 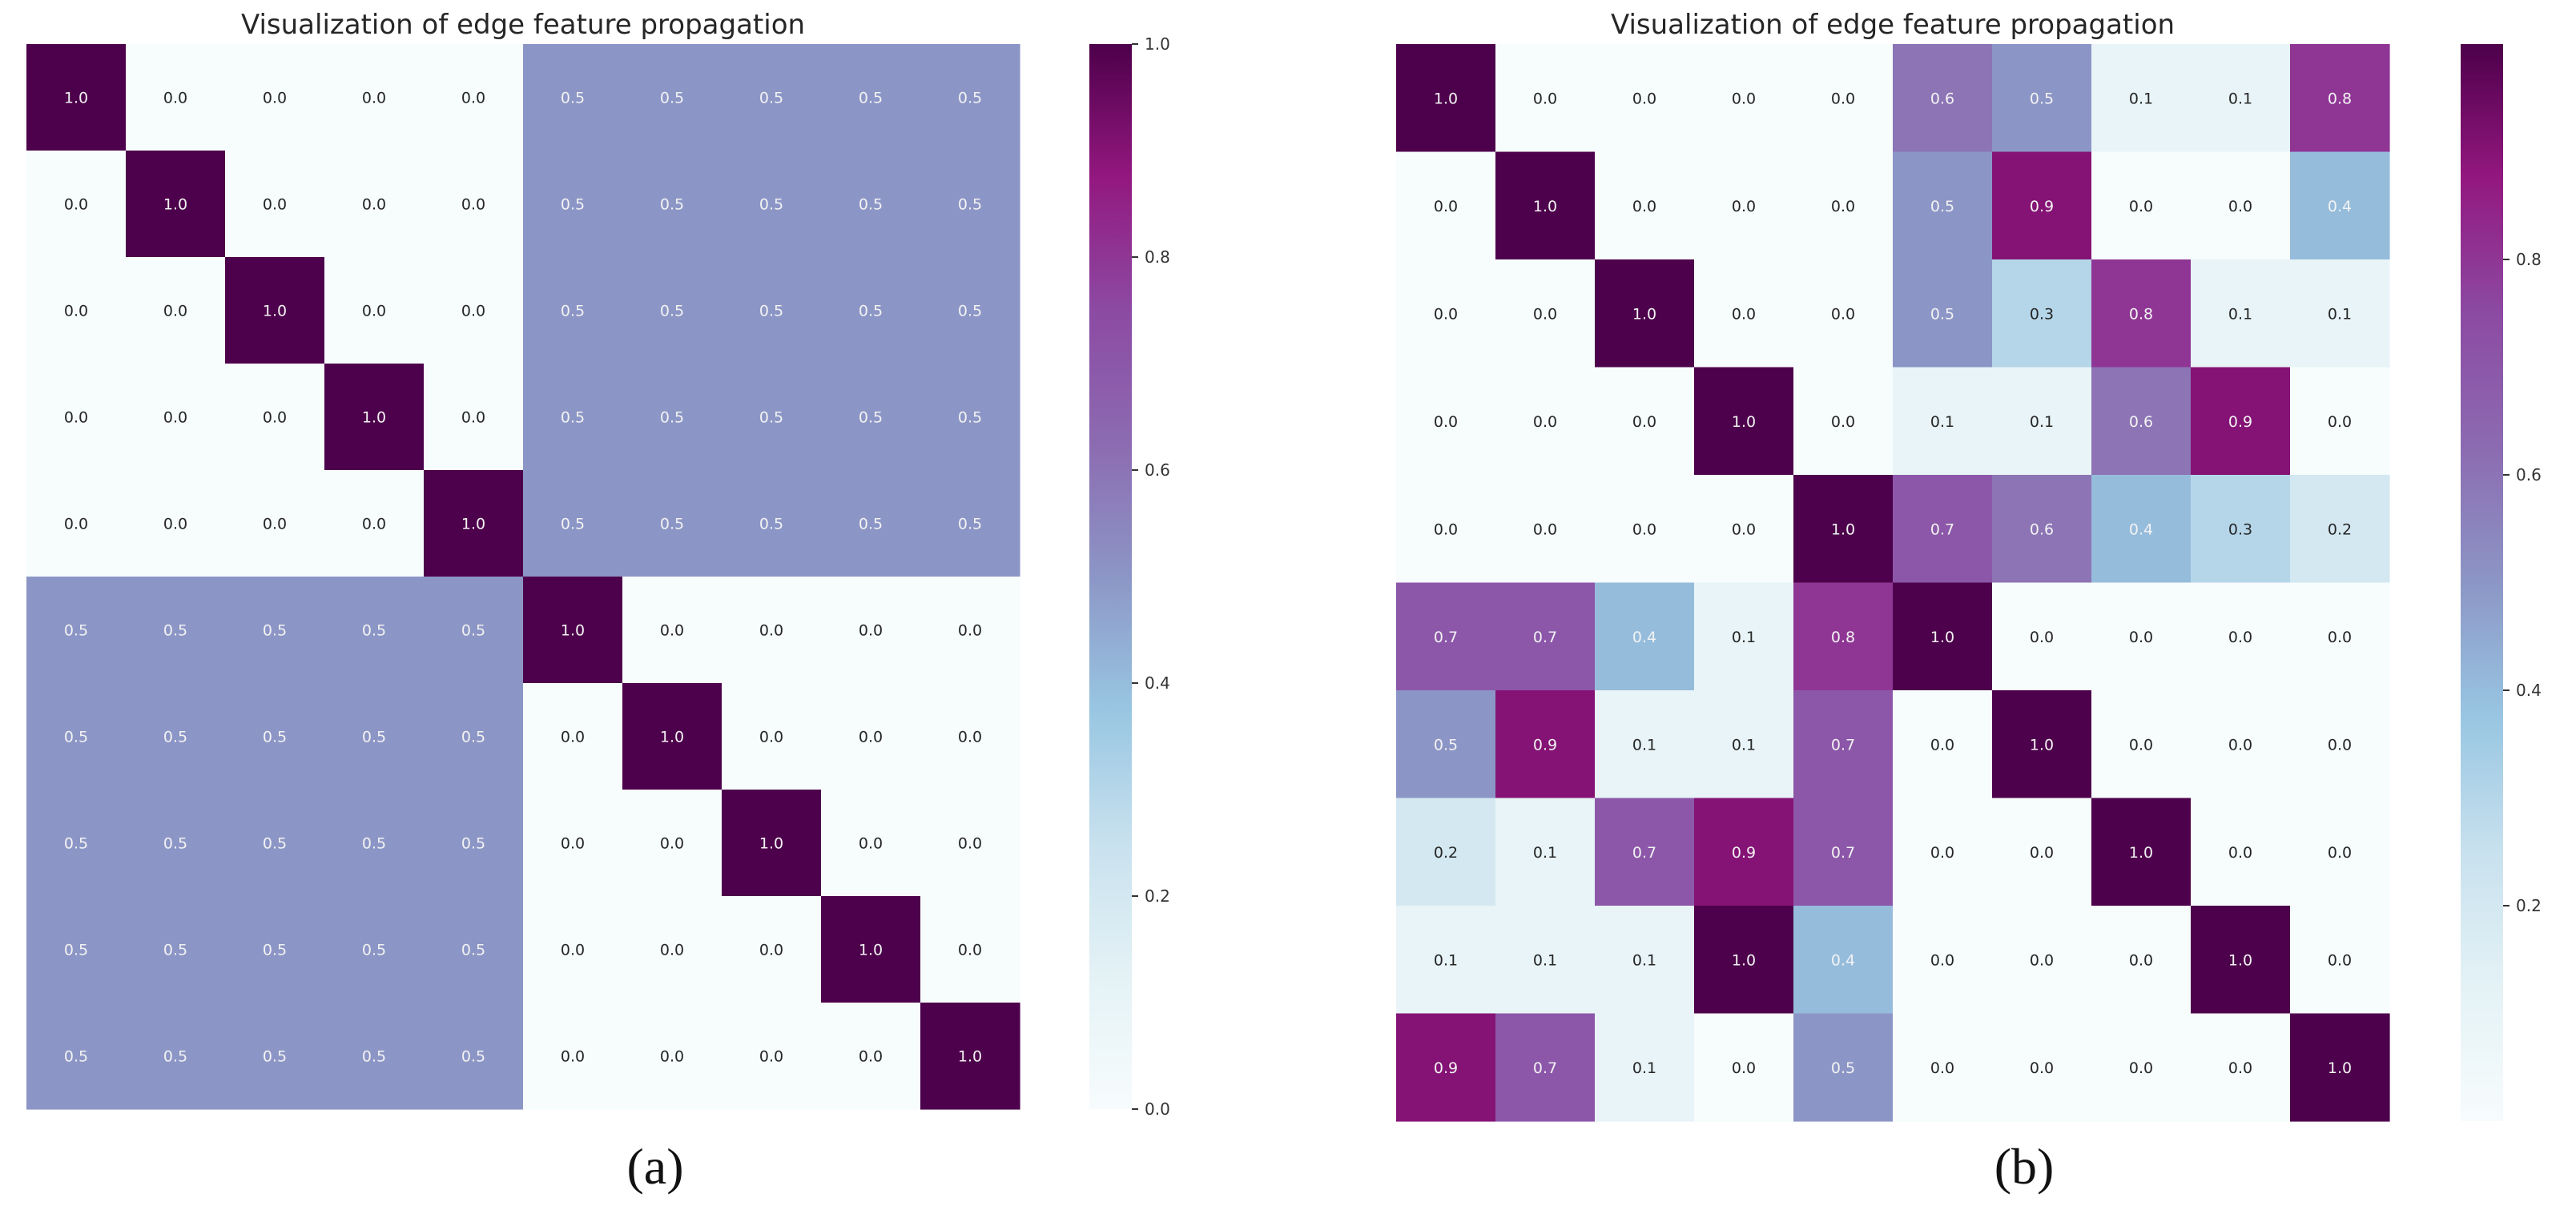 What do you see at coordinates (2529, 259) in the screenshot?
I see `colorbar-tick-label: 0.8` at bounding box center [2529, 259].